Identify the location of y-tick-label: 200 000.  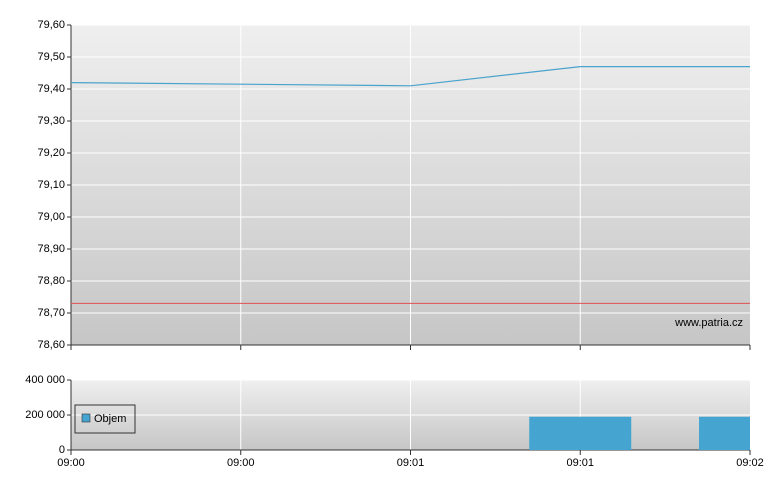
(45, 415).